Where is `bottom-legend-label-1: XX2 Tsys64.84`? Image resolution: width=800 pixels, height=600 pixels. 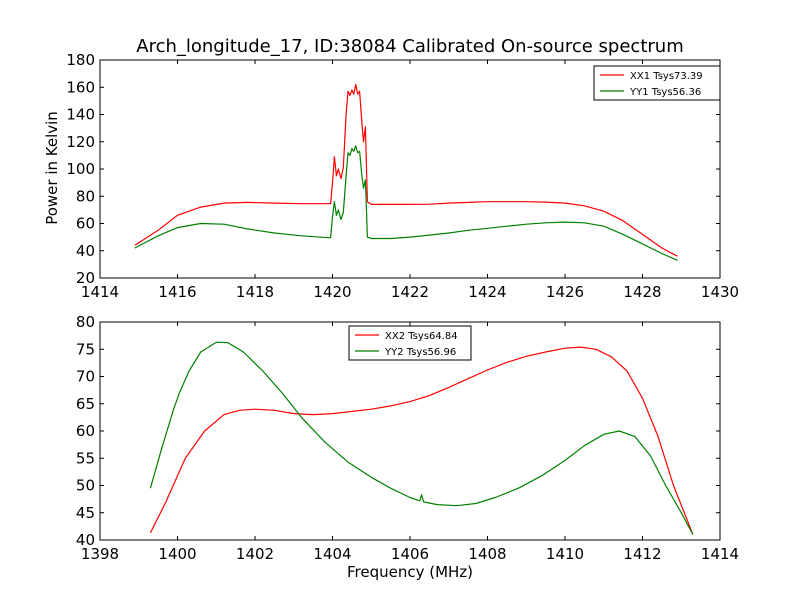 bottom-legend-label-1: XX2 Tsys64.84 is located at coordinates (421, 336).